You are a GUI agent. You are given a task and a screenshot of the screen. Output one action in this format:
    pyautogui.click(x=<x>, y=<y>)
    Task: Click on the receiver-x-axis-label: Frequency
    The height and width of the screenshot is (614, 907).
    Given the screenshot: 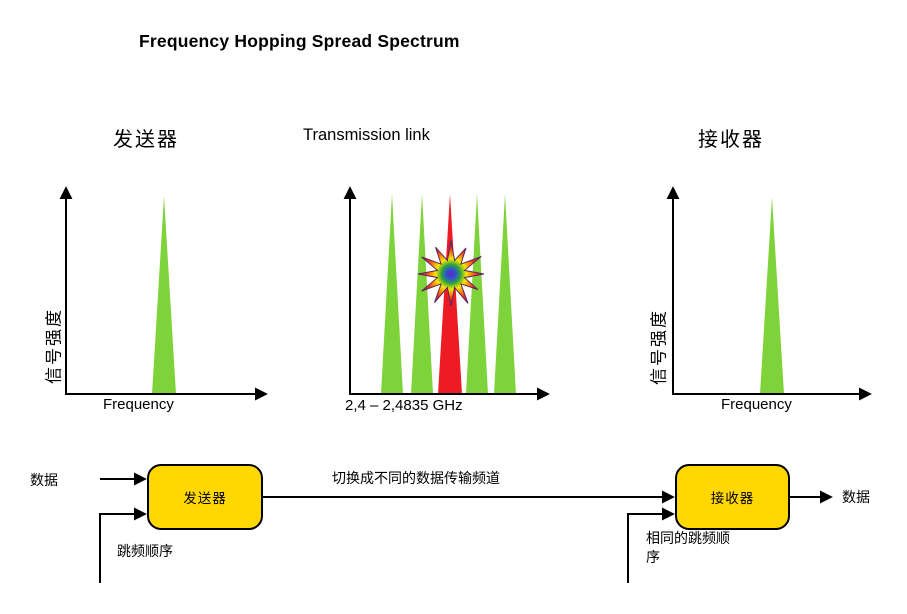 What is the action you would take?
    pyautogui.click(x=756, y=404)
    